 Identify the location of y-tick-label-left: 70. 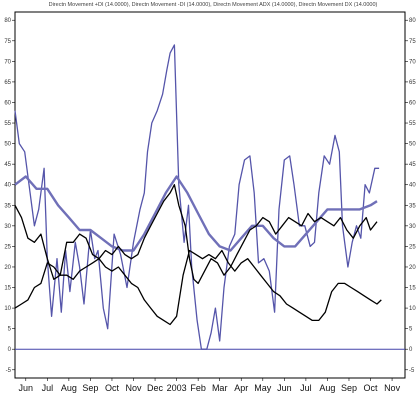
(7, 62).